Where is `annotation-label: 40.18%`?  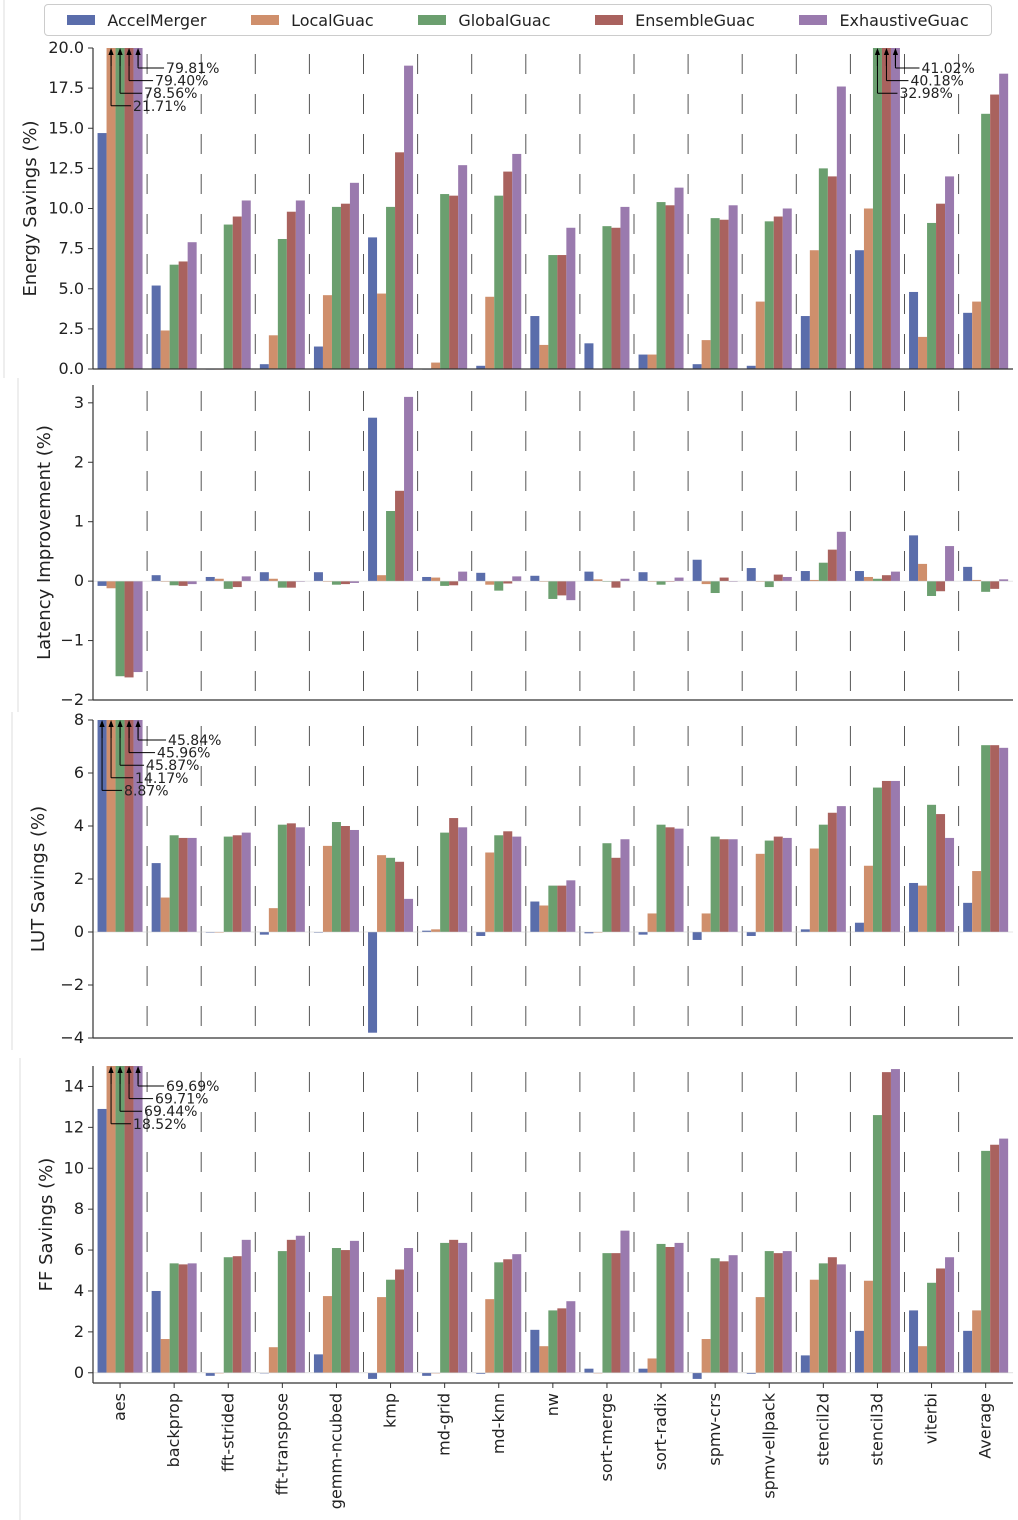
annotation-label: 40.18% is located at coordinates (936, 82).